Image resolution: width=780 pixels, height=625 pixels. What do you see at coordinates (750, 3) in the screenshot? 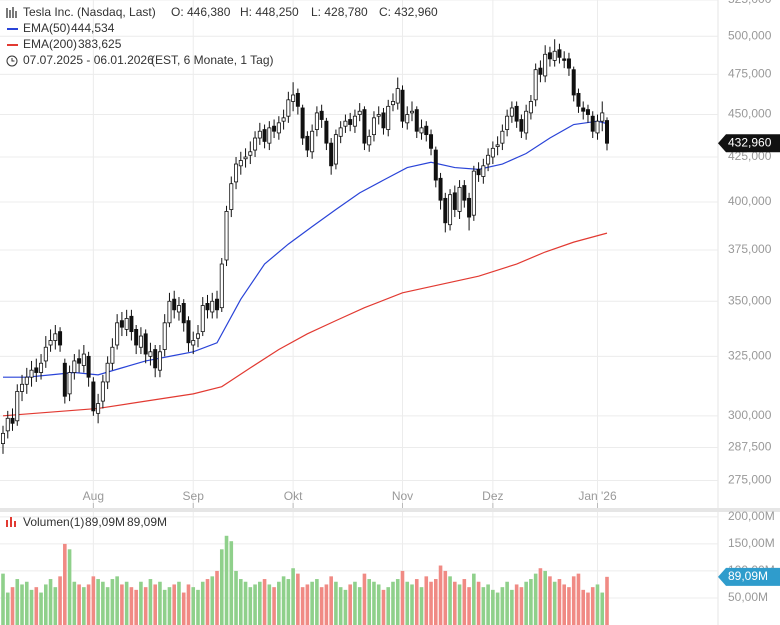
I see `y-tick-label: 525,000` at bounding box center [750, 3].